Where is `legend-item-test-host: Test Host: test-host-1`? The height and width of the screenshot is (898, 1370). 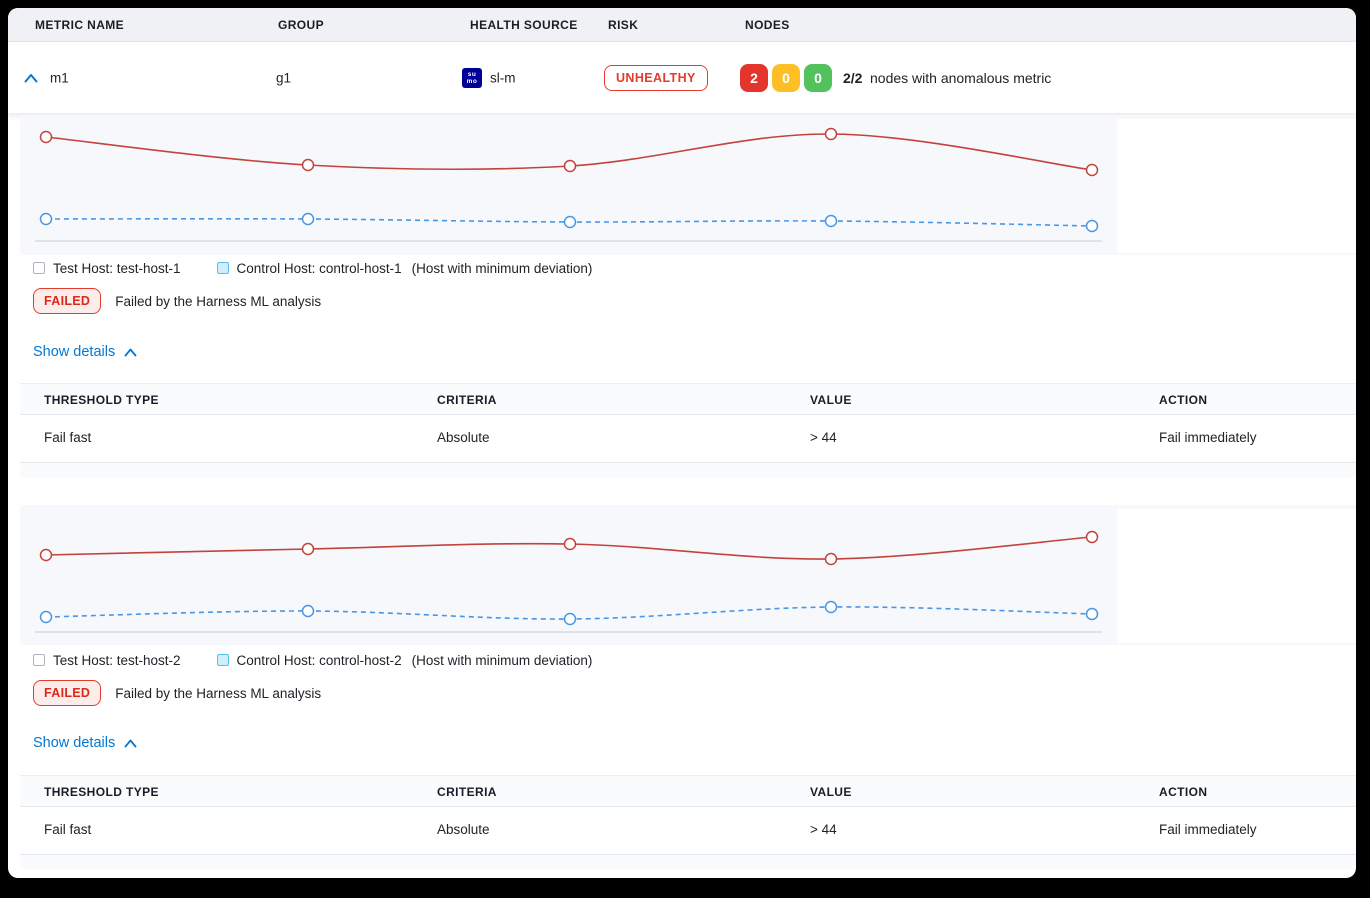
legend-item-test-host: Test Host: test-host-1 is located at coordinates (107, 268).